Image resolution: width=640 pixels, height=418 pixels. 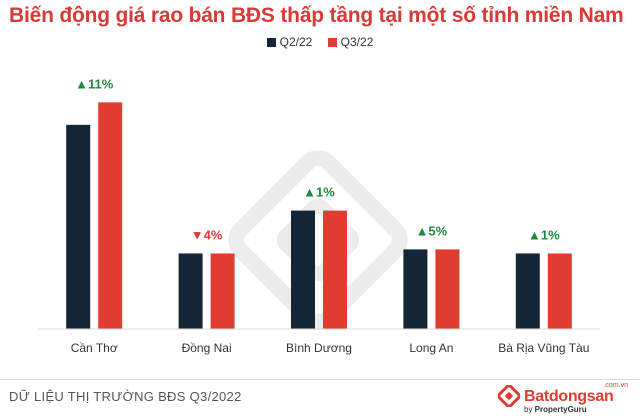 I want to click on footer-source: DỮ LIỆU THỊ TRƯỜNG BĐS Q3/2022, so click(x=125, y=396).